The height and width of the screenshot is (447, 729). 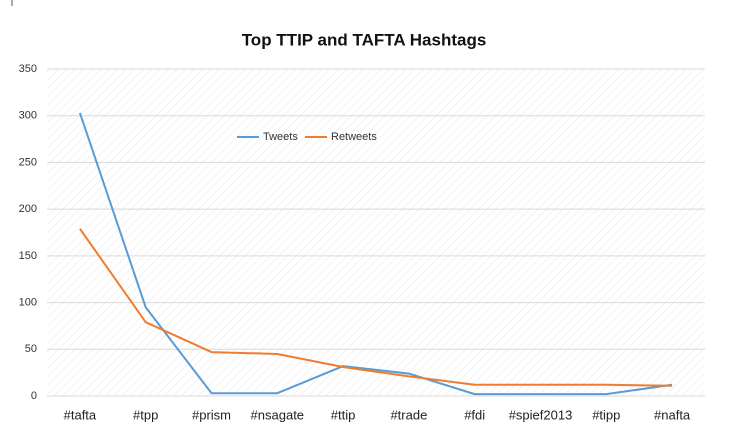 What do you see at coordinates (541, 414) in the screenshot?
I see `x-tick-label: #spief2013` at bounding box center [541, 414].